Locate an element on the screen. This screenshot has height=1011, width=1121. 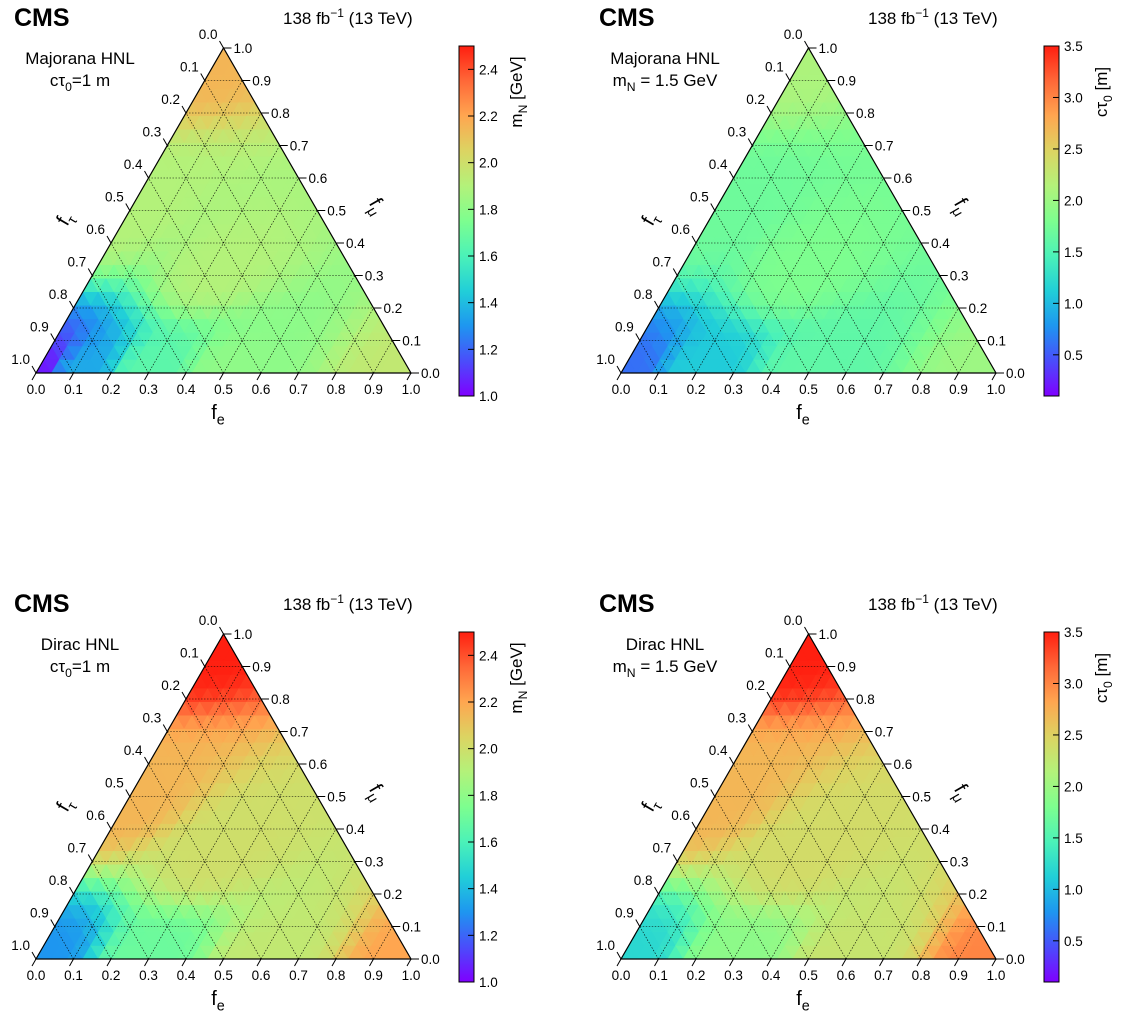
axis-title-fe: fe is located at coordinates (218, 999).